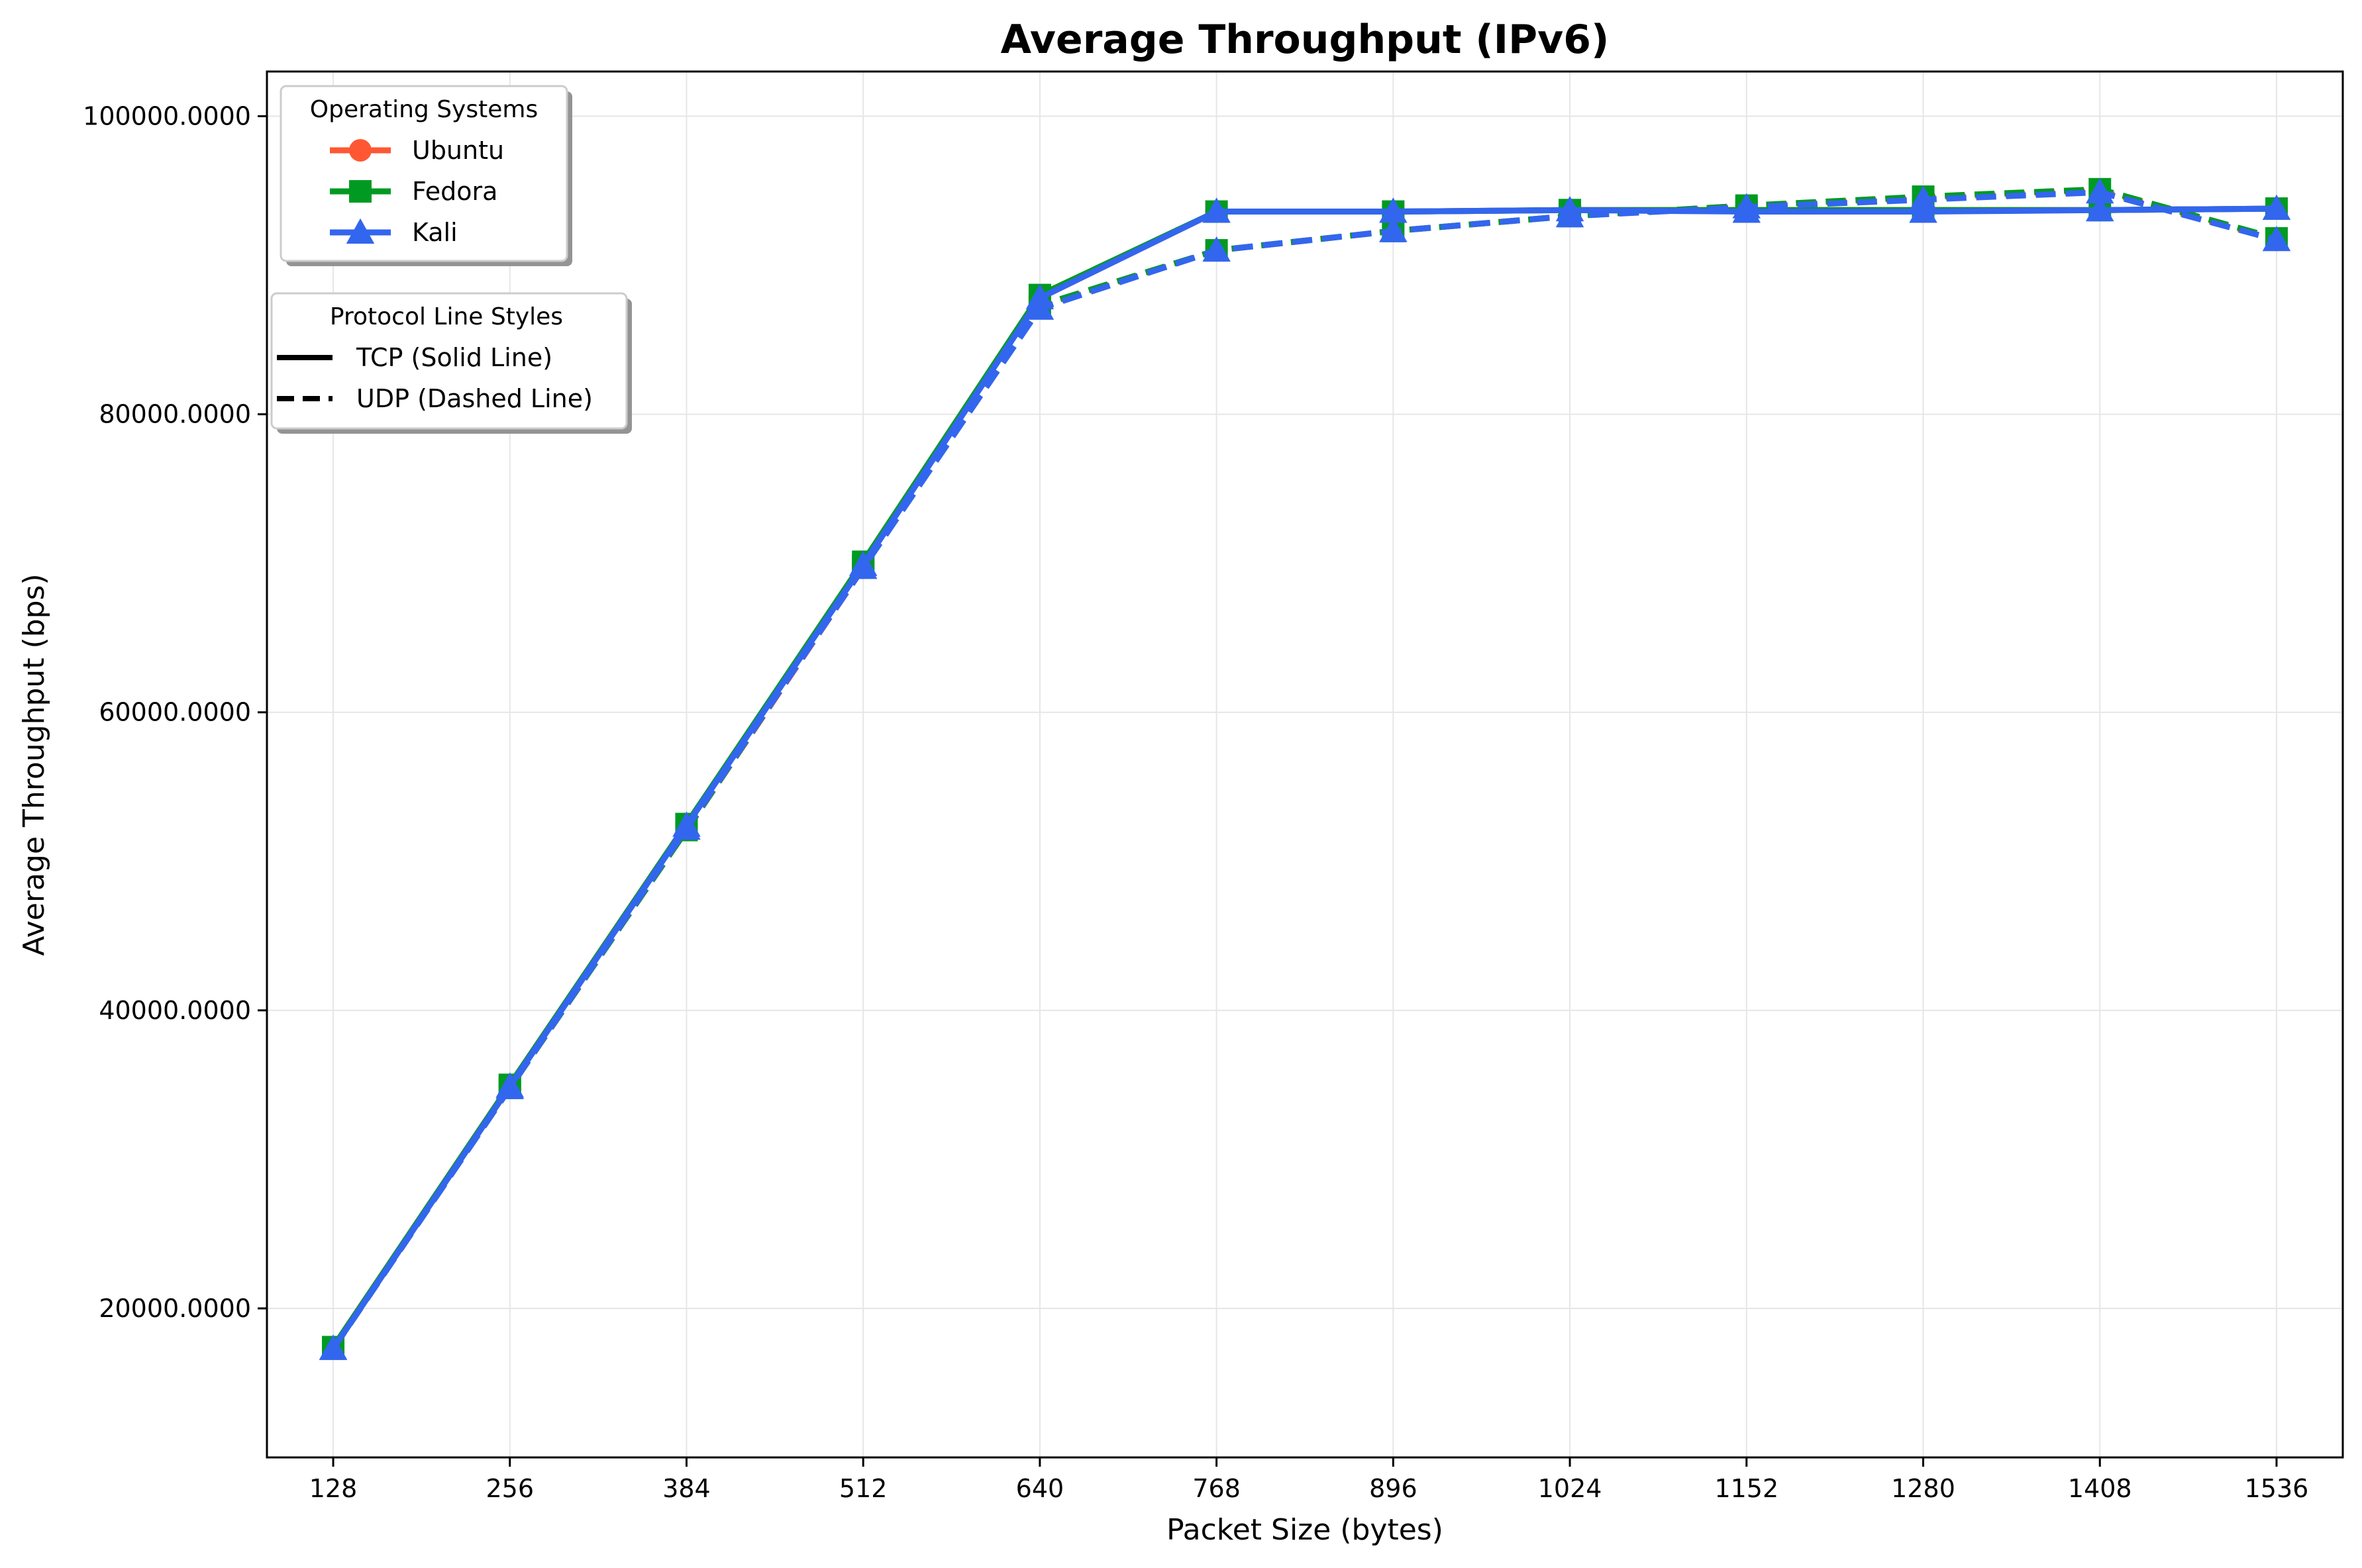 The image size is (2362, 1568). I want to click on x-tick-label: 1536, so click(2277, 1488).